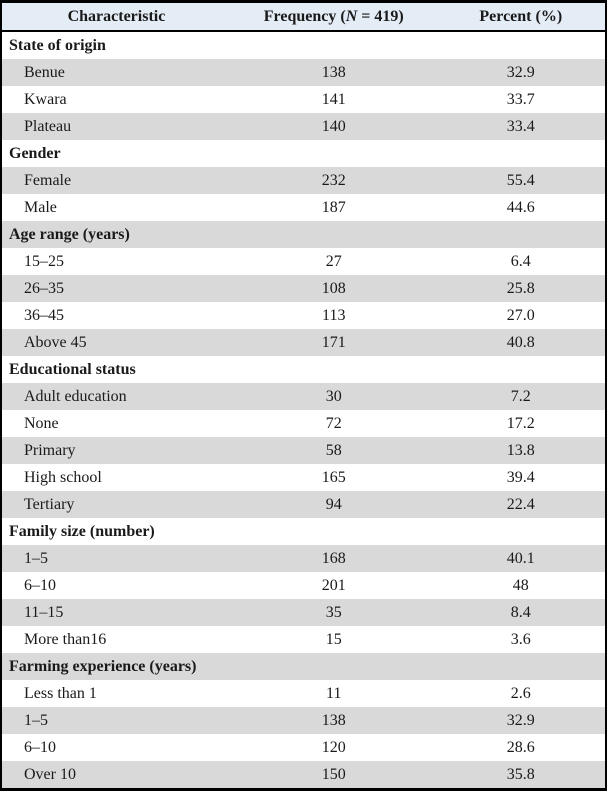  What do you see at coordinates (303, 477) in the screenshot?
I see `table-row: High school 165 39.4` at bounding box center [303, 477].